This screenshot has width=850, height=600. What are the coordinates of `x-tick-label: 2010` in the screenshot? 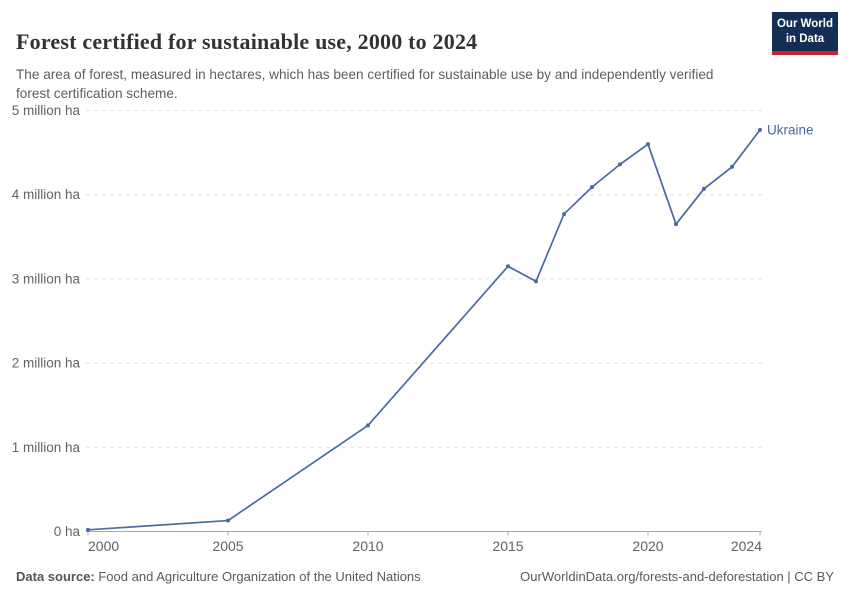 It's located at (367, 546).